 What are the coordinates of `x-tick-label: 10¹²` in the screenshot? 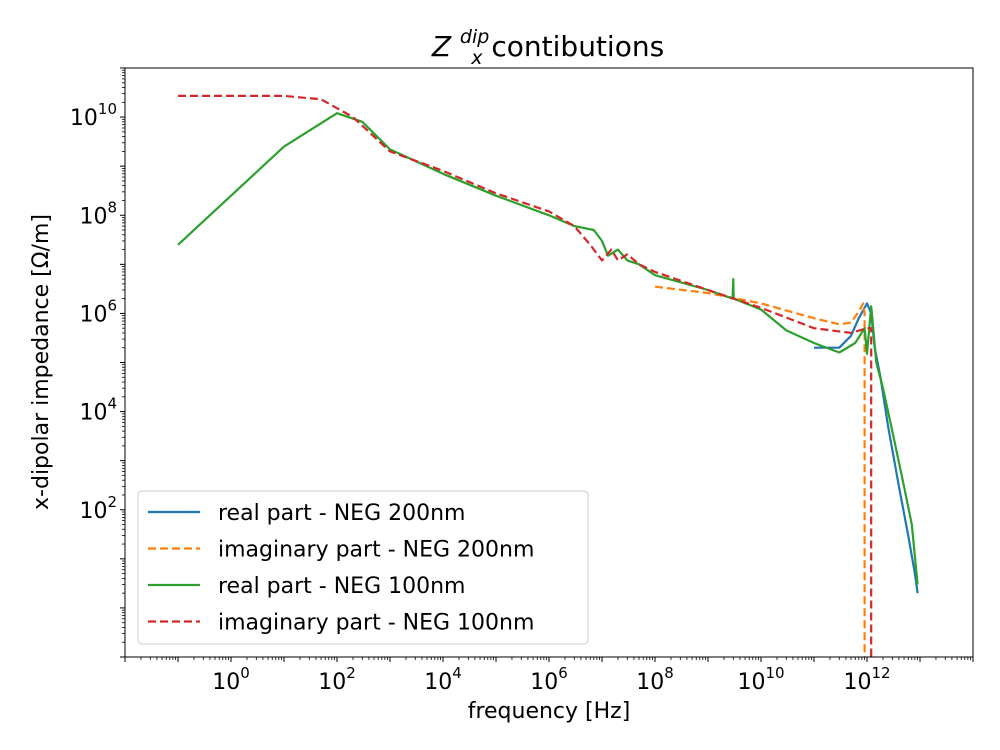 It's located at (866, 679).